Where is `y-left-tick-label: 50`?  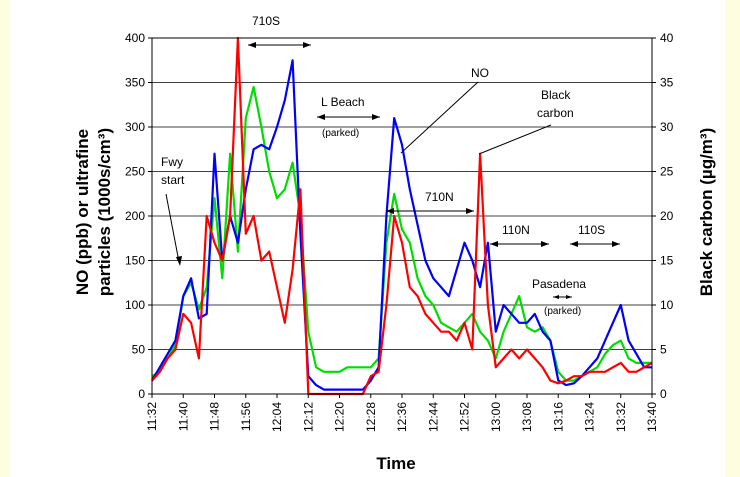
y-left-tick-label: 50 is located at coordinates (139, 350).